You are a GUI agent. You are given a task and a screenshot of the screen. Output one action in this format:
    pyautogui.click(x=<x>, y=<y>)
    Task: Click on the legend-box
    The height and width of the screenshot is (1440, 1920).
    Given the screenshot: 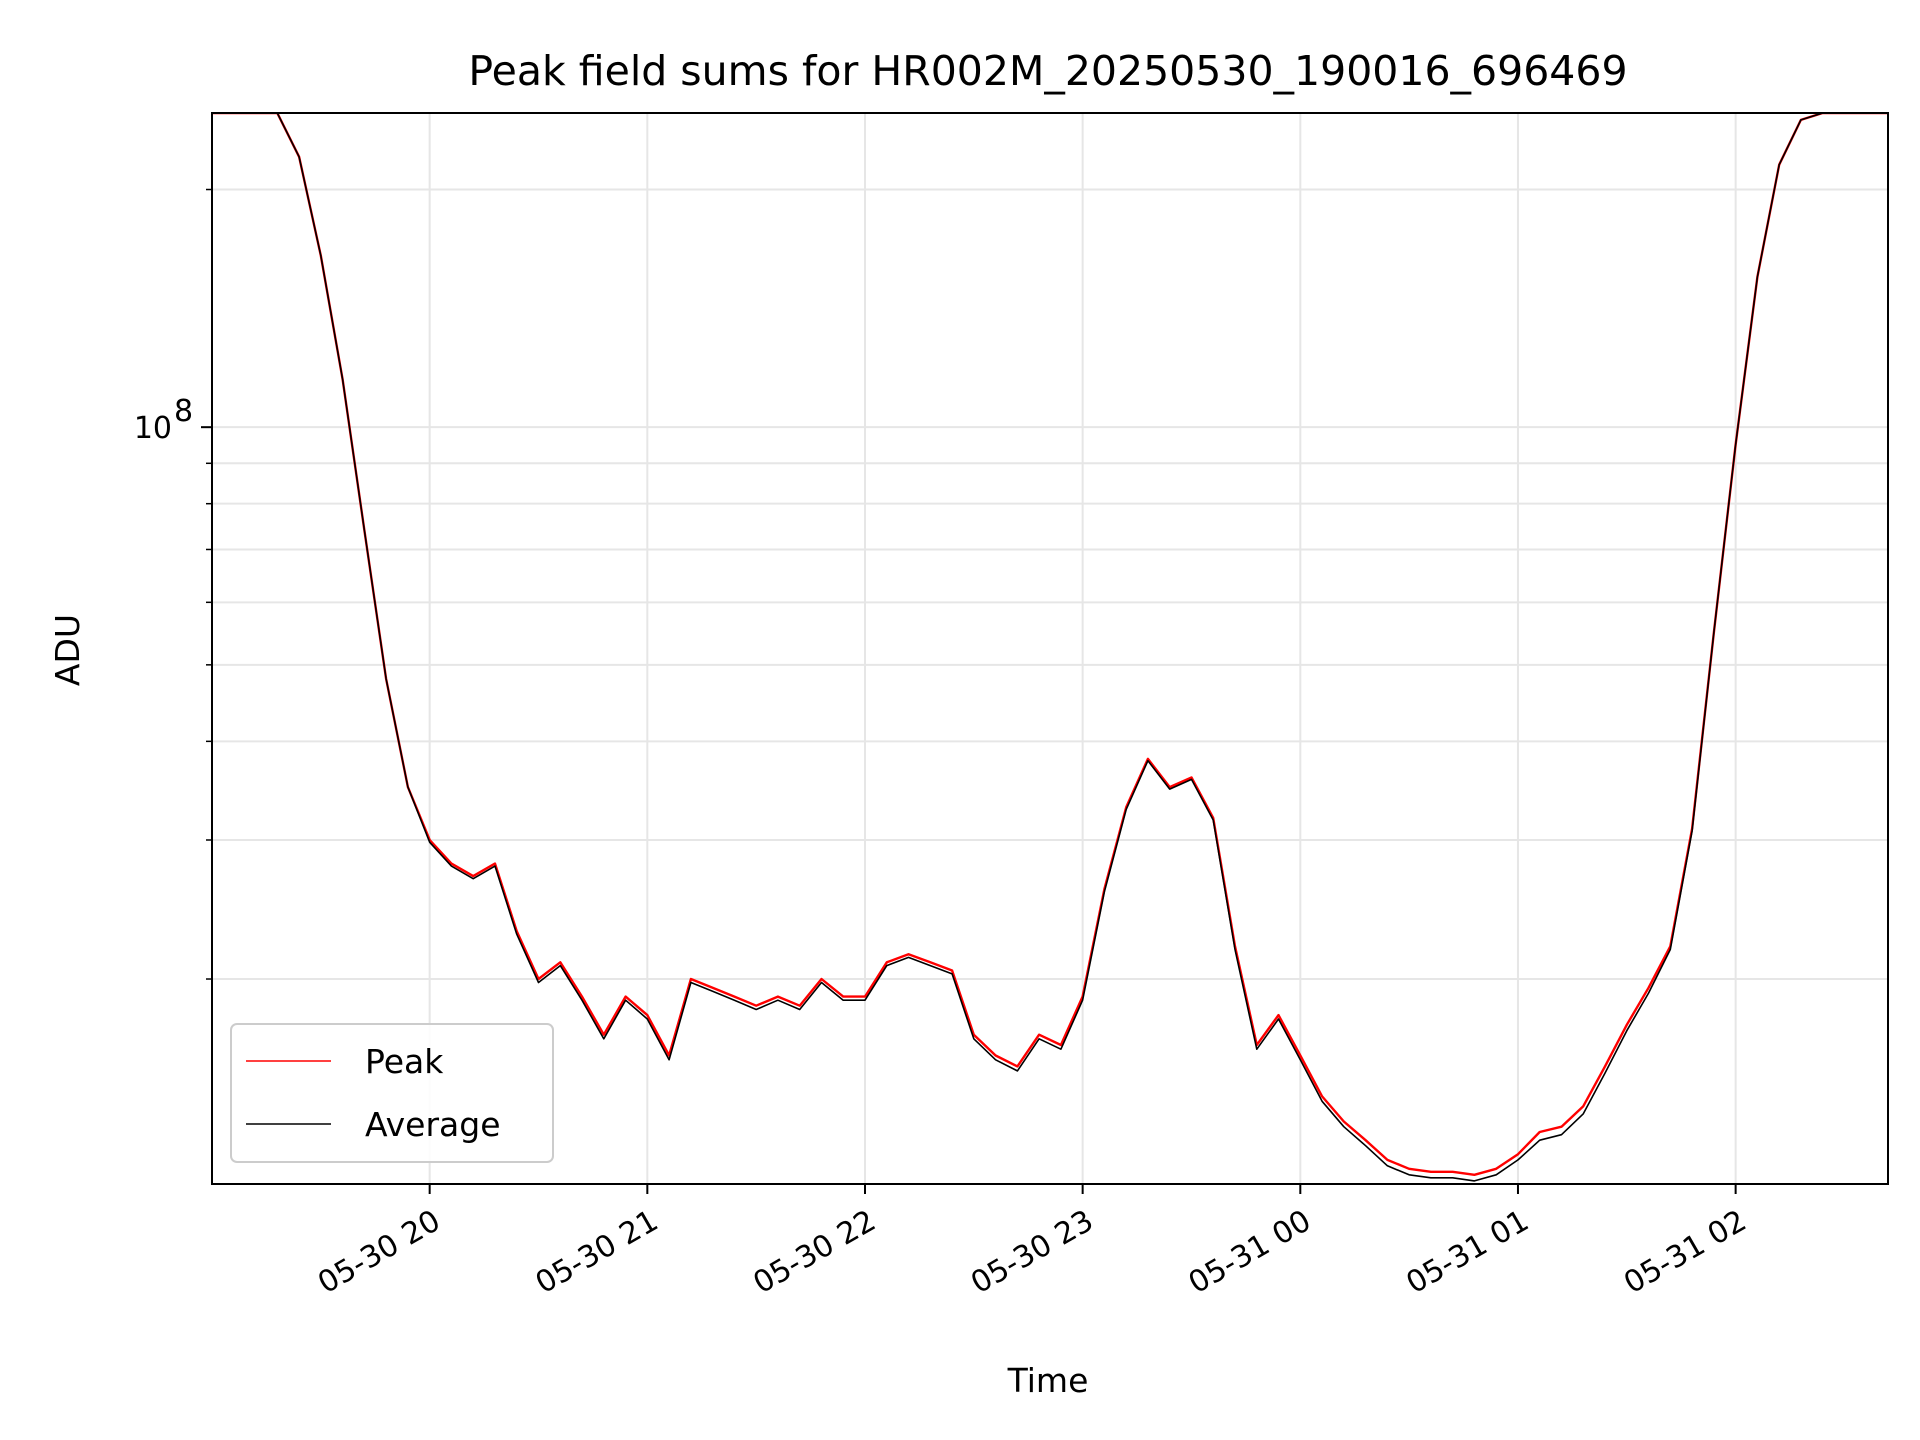 What is the action you would take?
    pyautogui.click(x=392, y=1093)
    